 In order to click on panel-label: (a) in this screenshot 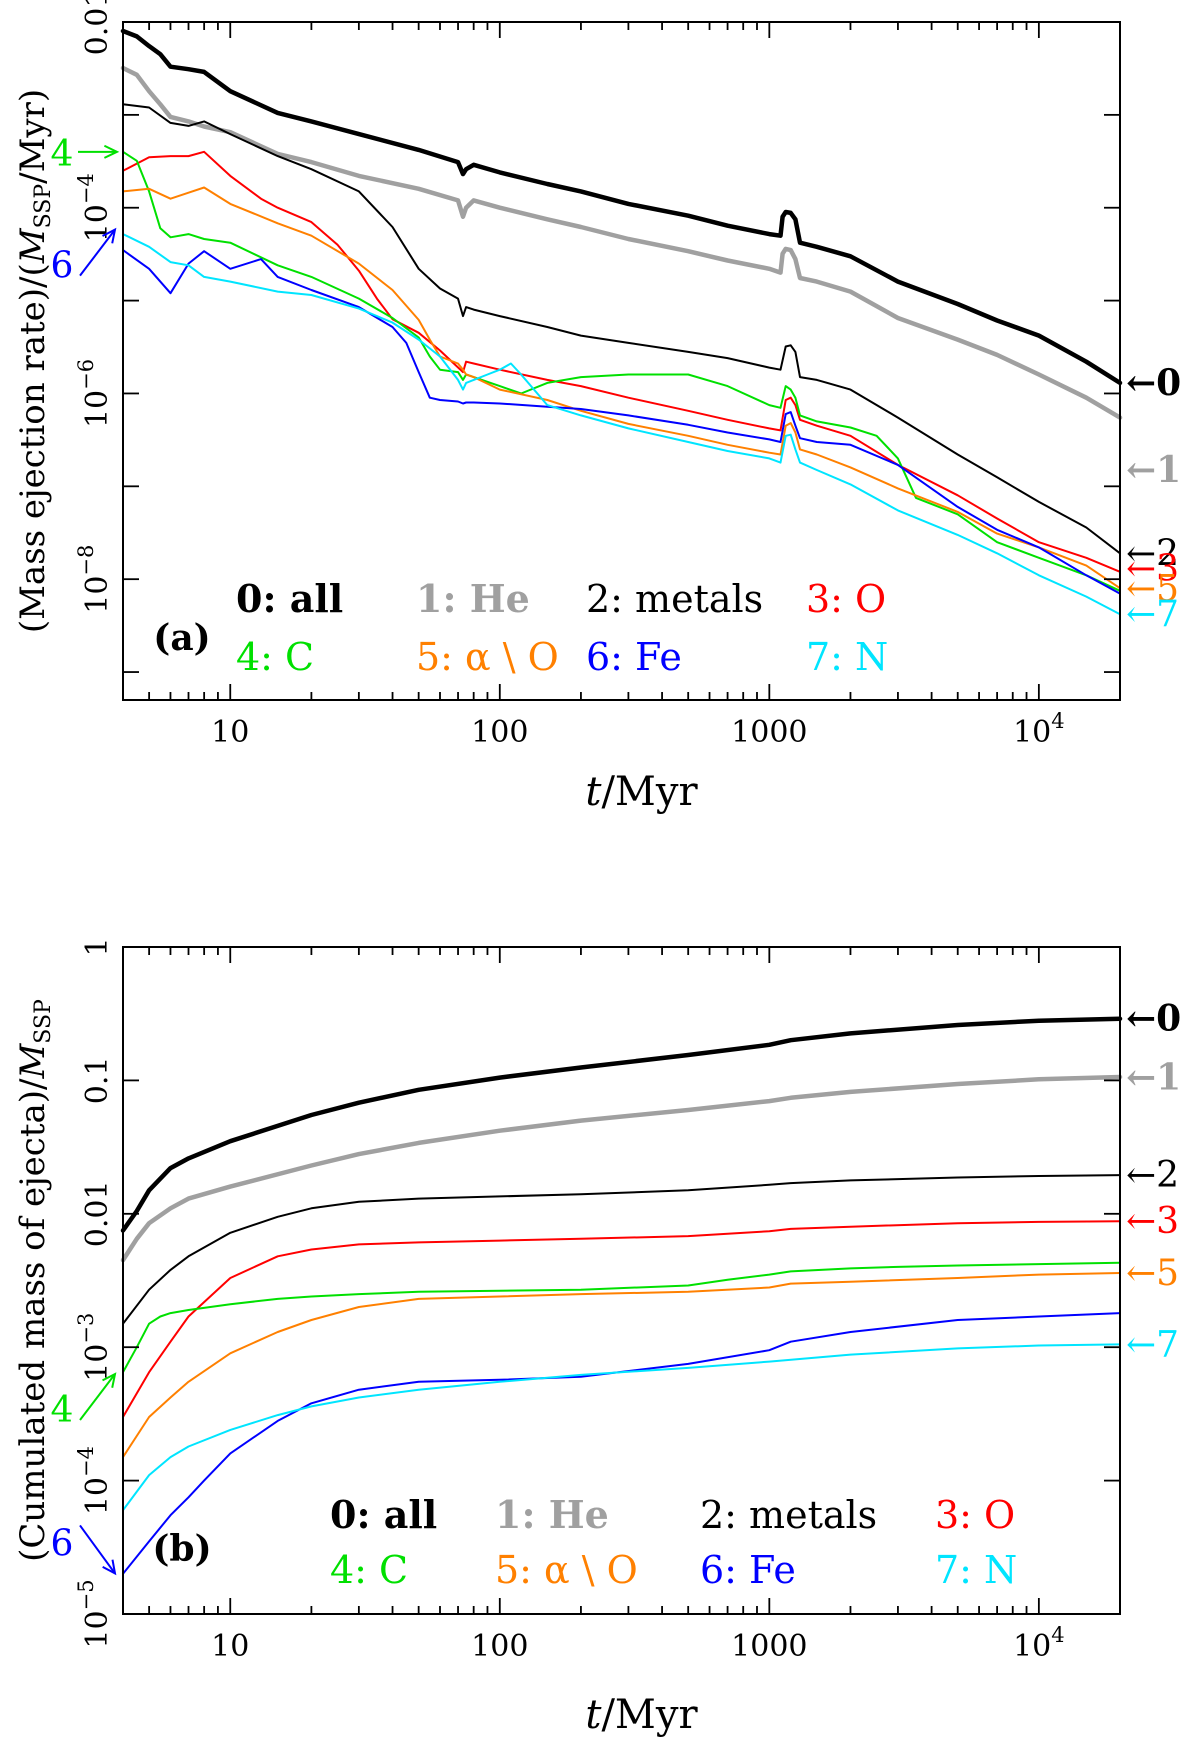, I will do `click(181, 638)`.